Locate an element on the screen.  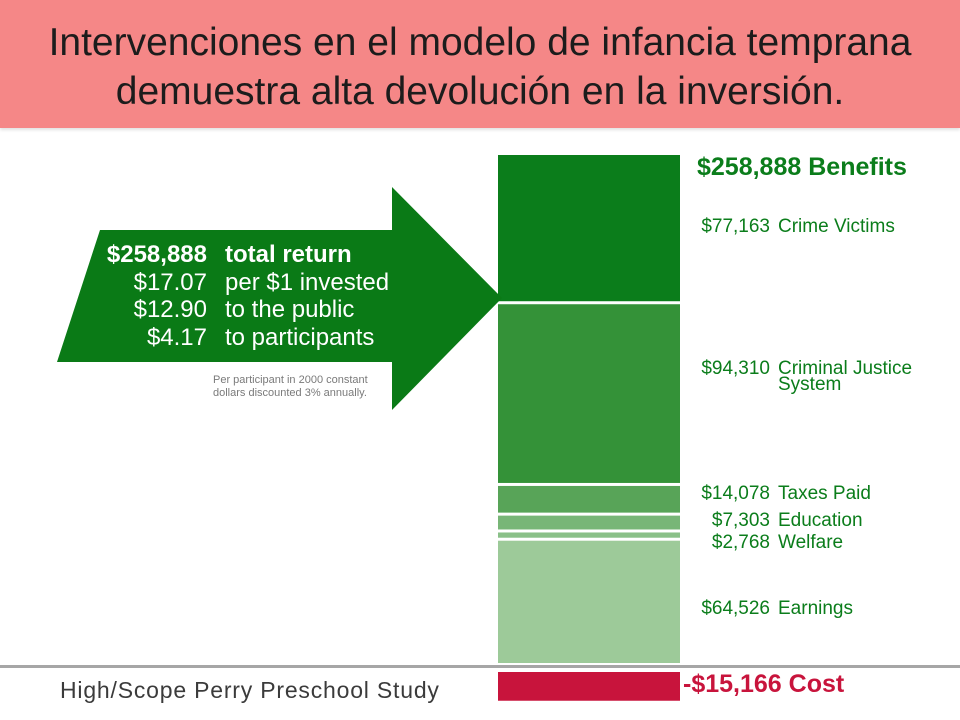
cost-word: Cost is located at coordinates (816, 684).